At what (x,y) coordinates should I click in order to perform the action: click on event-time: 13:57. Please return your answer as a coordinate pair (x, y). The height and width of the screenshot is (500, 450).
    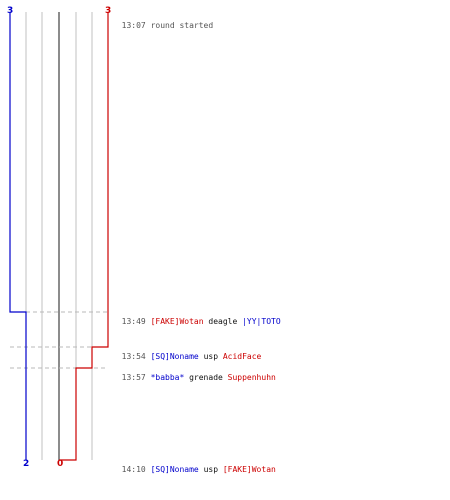
    Looking at the image, I should click on (133, 377).